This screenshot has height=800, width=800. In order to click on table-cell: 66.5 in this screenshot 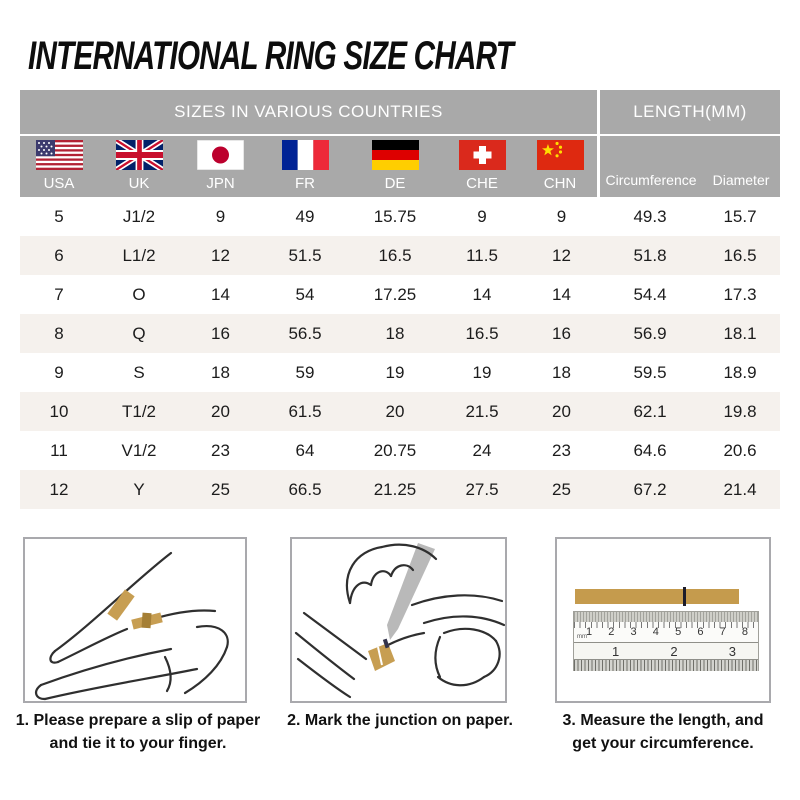, I will do `click(305, 489)`.